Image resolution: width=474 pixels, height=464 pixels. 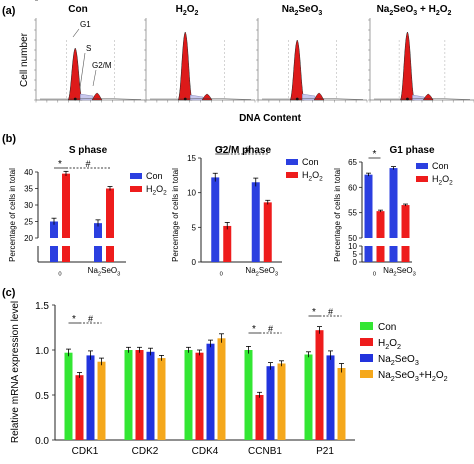 I want to click on hist-title-con: Con, so click(x=77, y=9).